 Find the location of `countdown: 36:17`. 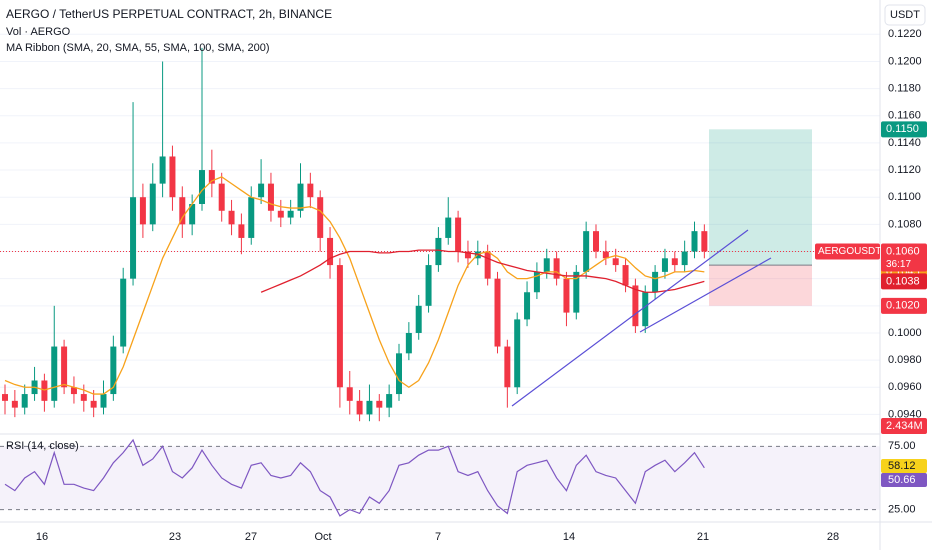

countdown: 36:17 is located at coordinates (898, 264).